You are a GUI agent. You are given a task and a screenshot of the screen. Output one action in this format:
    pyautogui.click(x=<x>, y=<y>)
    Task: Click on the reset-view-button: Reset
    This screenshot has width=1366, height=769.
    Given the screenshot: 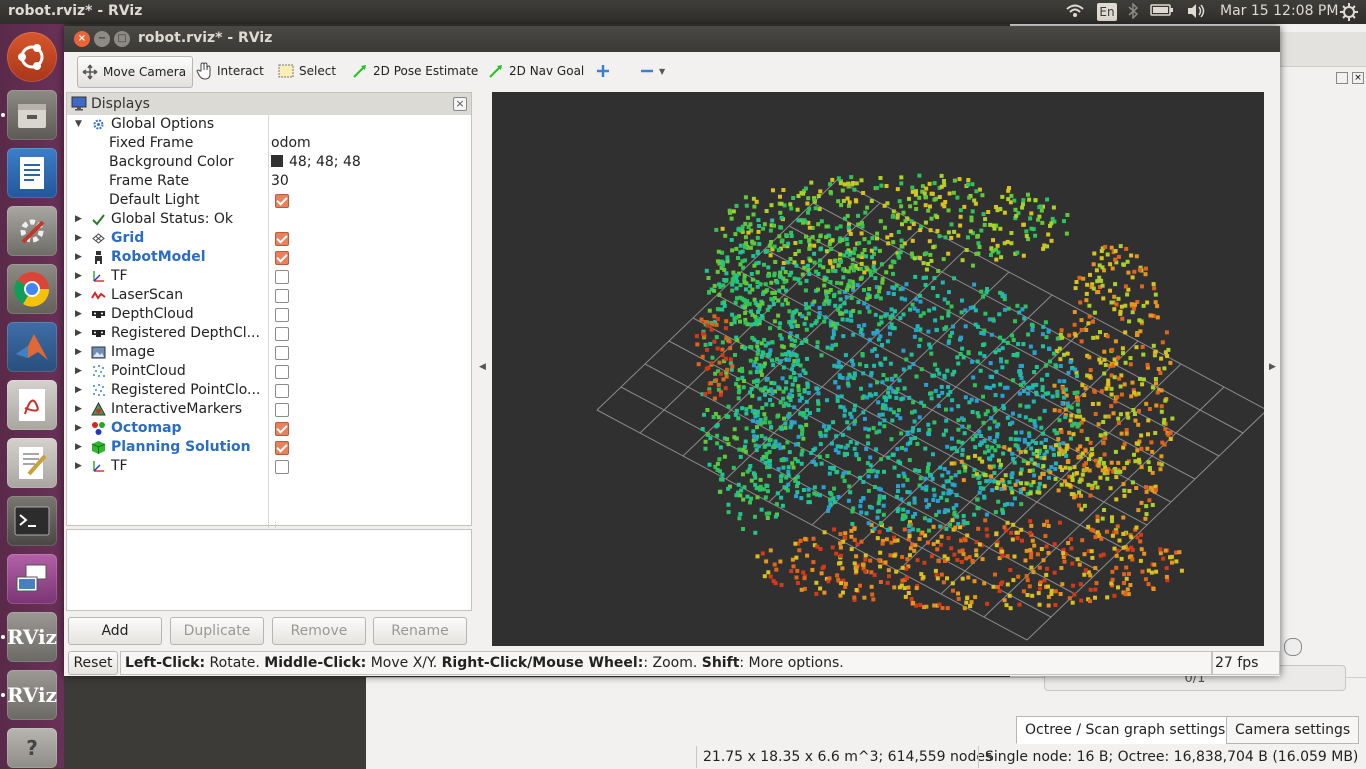 What is the action you would take?
    pyautogui.click(x=93, y=663)
    